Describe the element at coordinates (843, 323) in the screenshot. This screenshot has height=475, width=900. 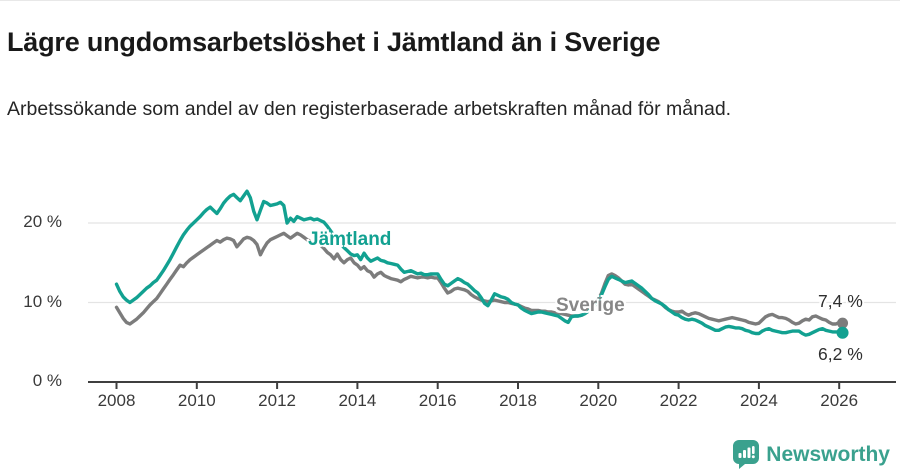
I see `end-dot-sverige` at that location.